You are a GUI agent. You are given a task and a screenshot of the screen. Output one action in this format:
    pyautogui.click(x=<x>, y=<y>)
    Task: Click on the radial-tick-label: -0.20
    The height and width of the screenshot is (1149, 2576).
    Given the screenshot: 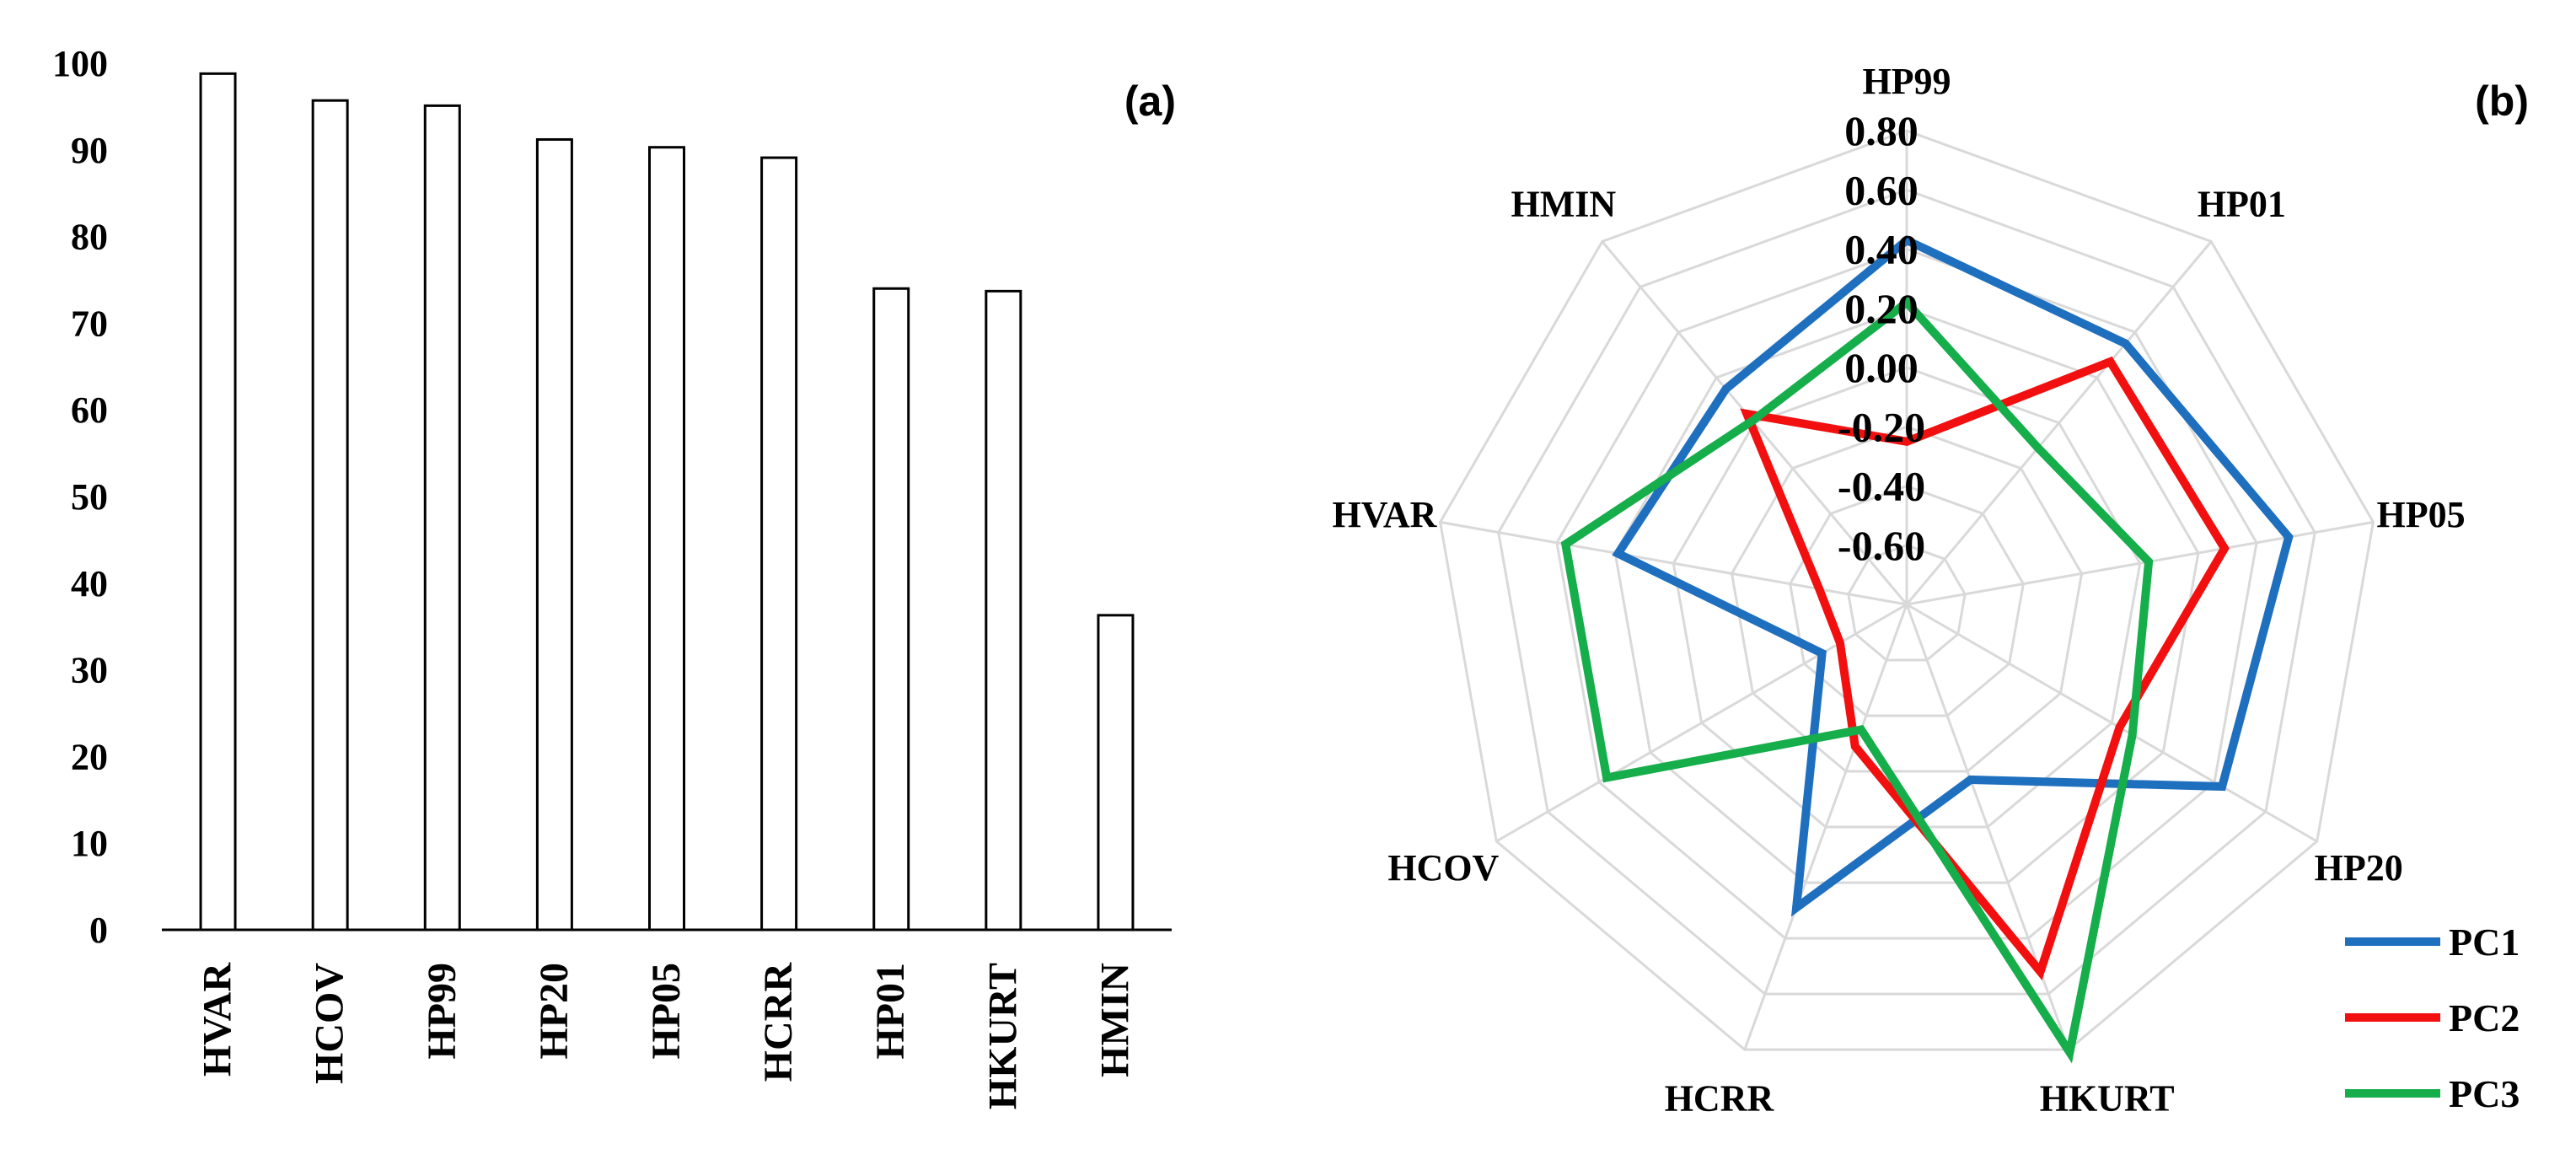 What is the action you would take?
    pyautogui.click(x=1881, y=426)
    